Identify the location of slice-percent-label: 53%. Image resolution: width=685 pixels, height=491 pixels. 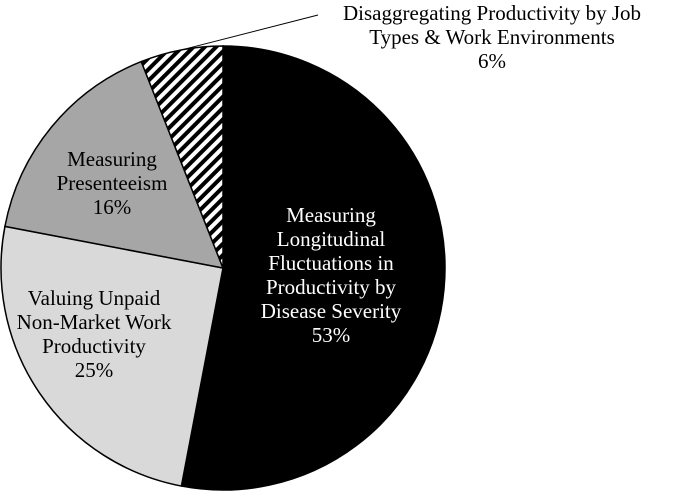
(331, 335).